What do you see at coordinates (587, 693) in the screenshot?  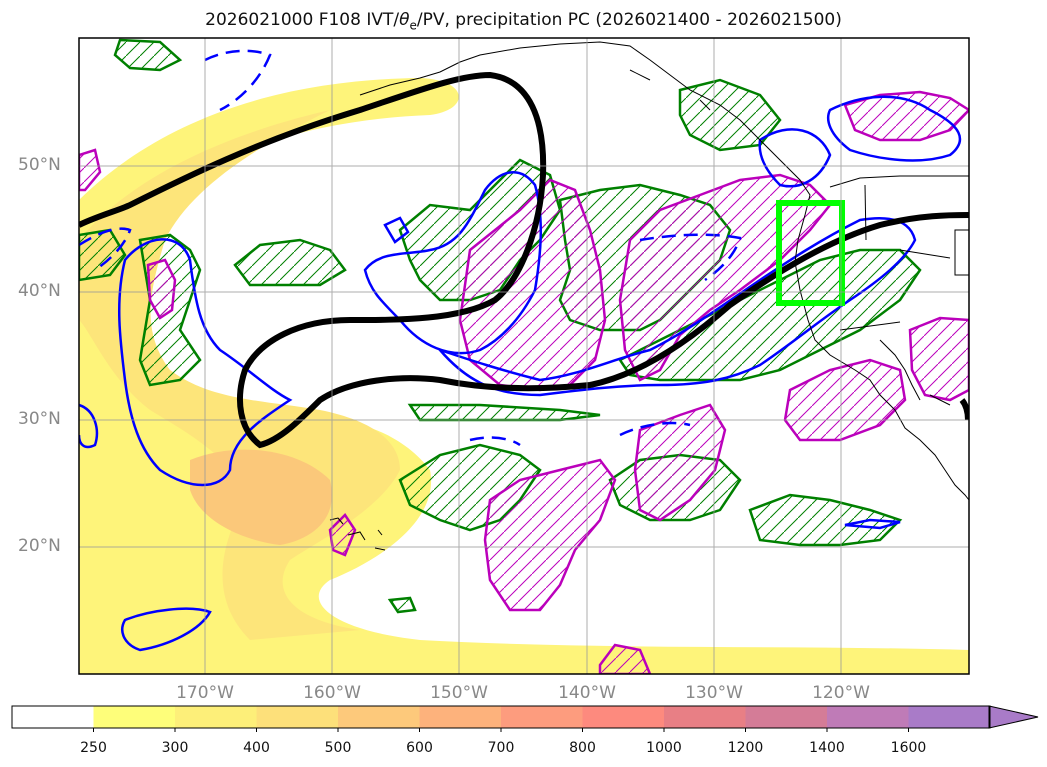 I see `lon-label-140w: 140°W` at bounding box center [587, 693].